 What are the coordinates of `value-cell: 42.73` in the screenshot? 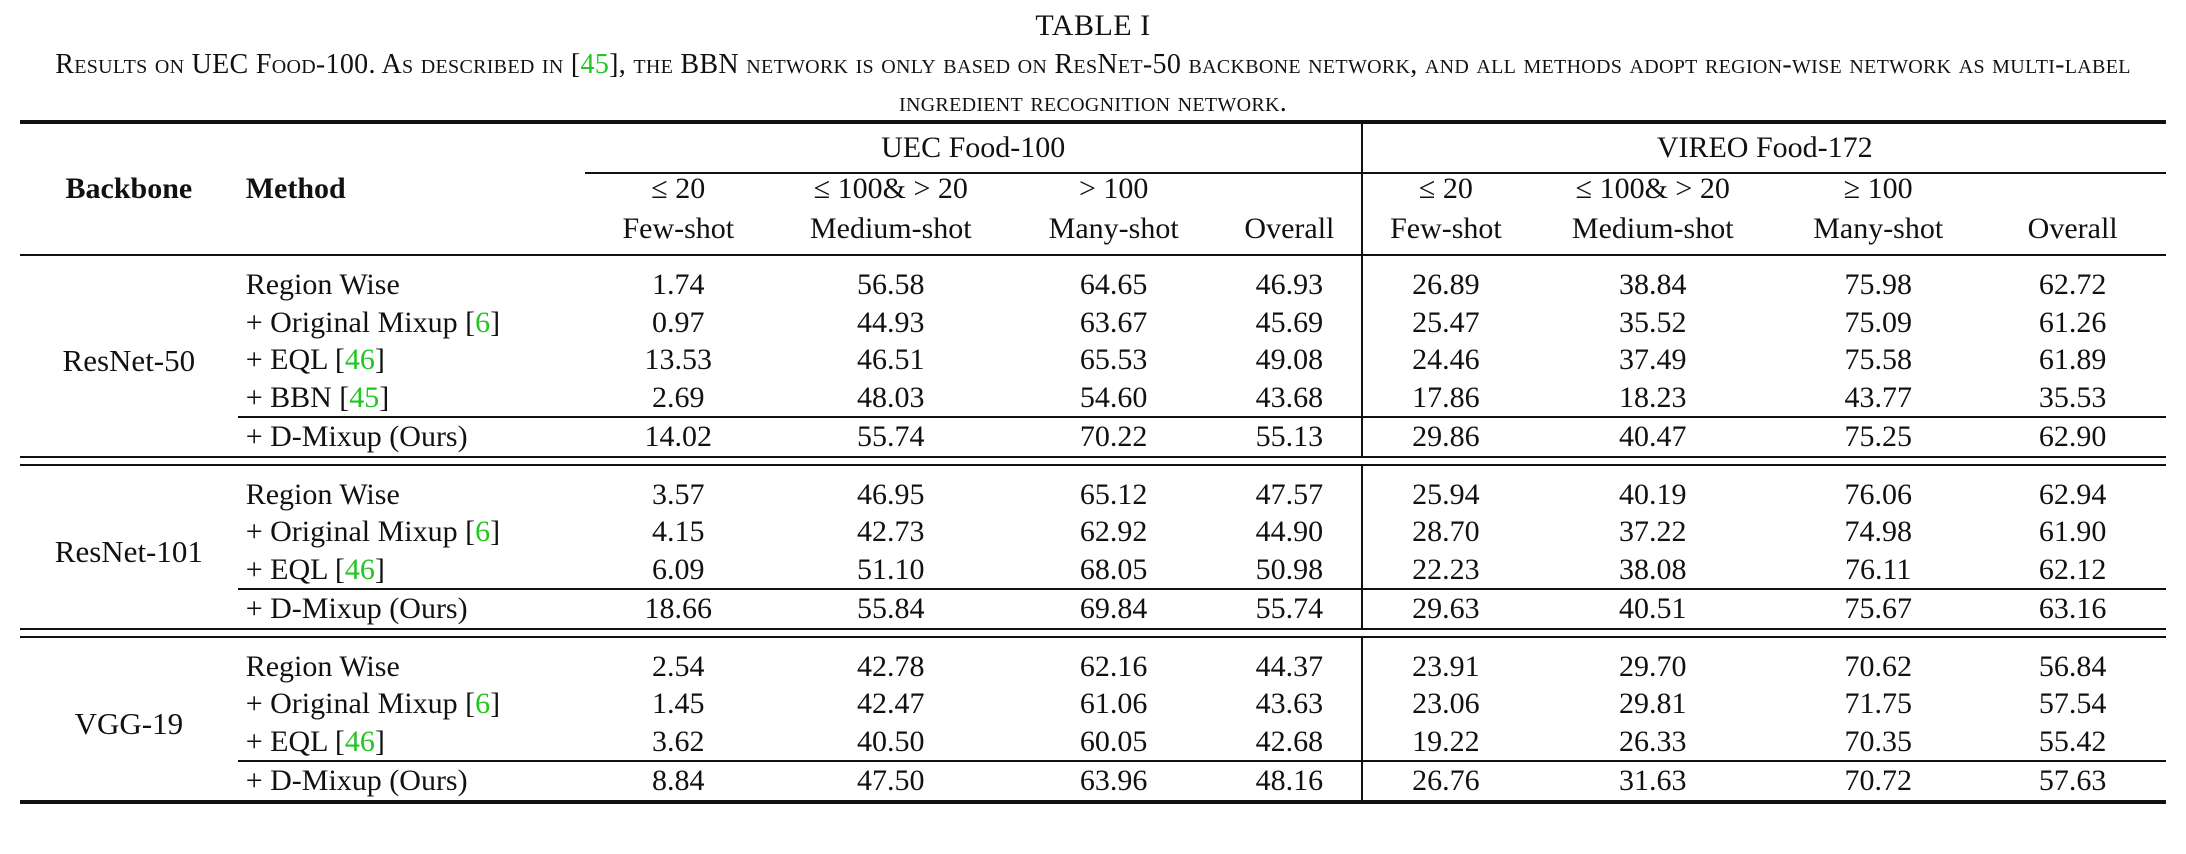 It's located at (891, 531).